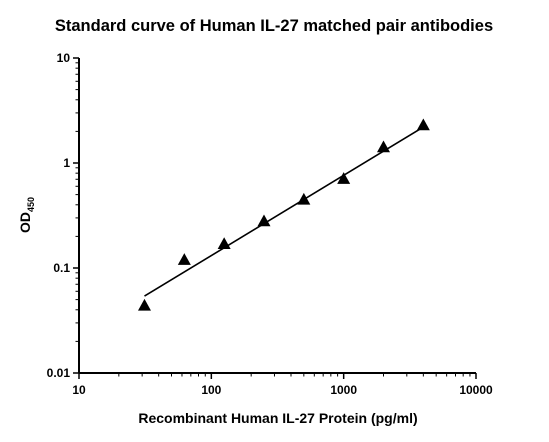  Describe the element at coordinates (59, 373) in the screenshot. I see `y-tick-label-0: 0.01` at that location.